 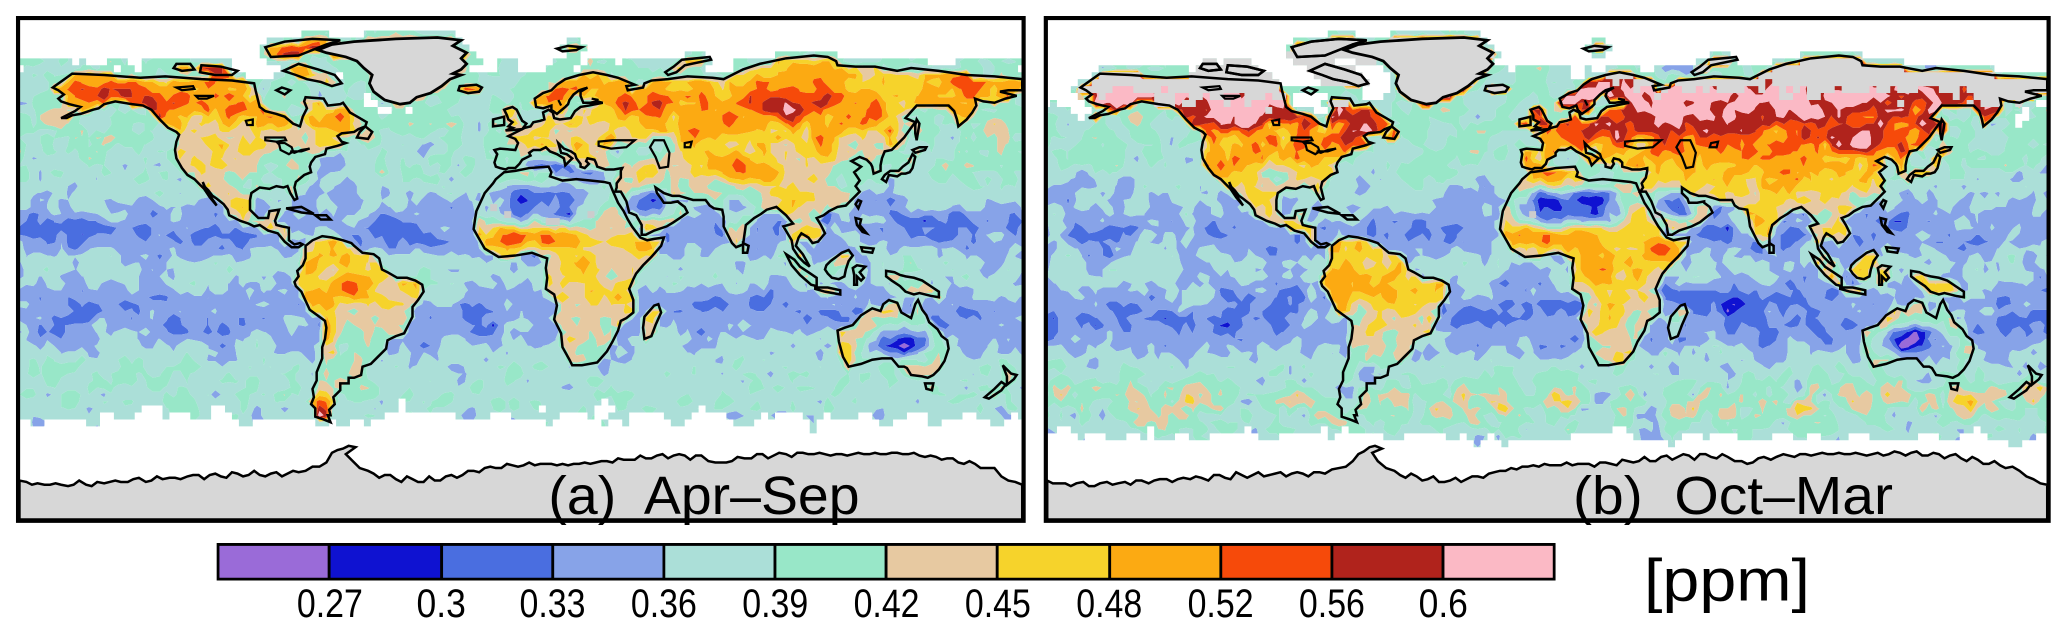 I want to click on svg-text: 0.42, so click(x=887, y=603).